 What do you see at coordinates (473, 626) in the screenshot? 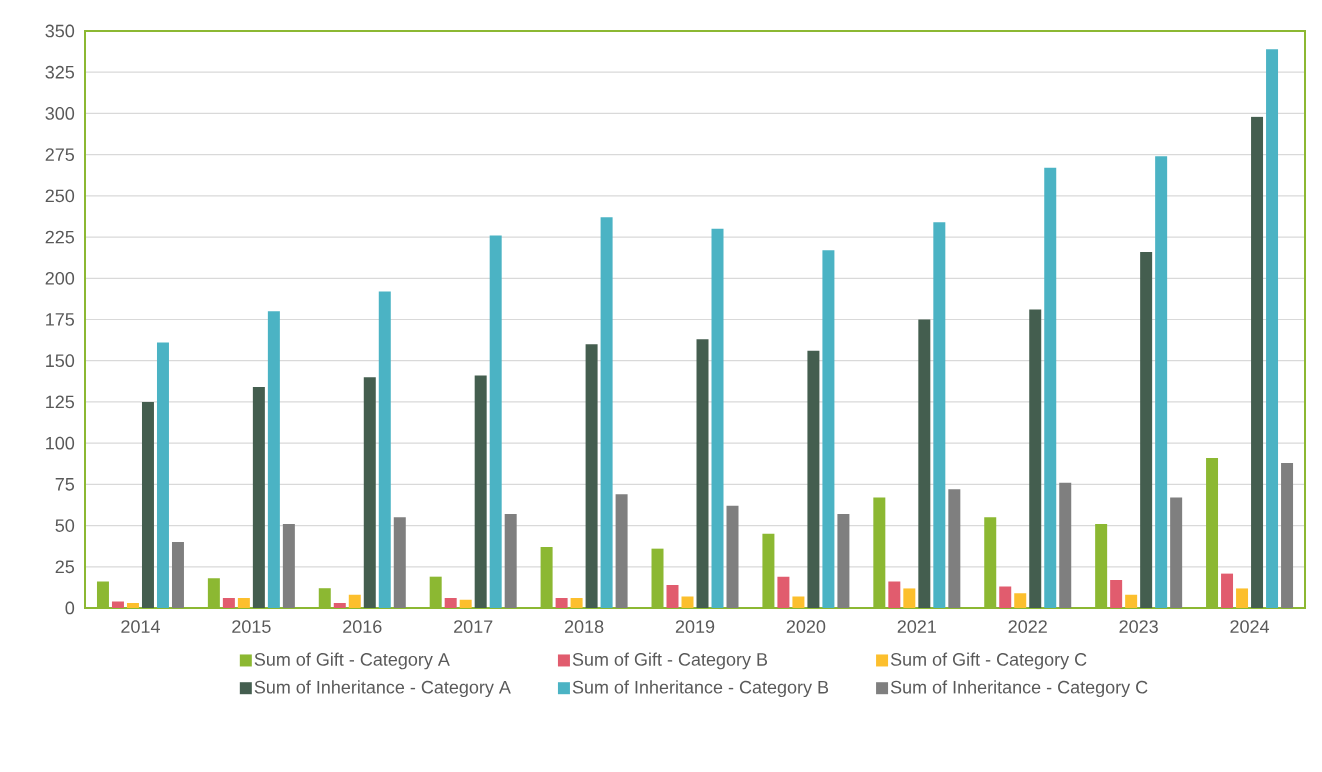
I see `x-tick-label: 2017` at bounding box center [473, 626].